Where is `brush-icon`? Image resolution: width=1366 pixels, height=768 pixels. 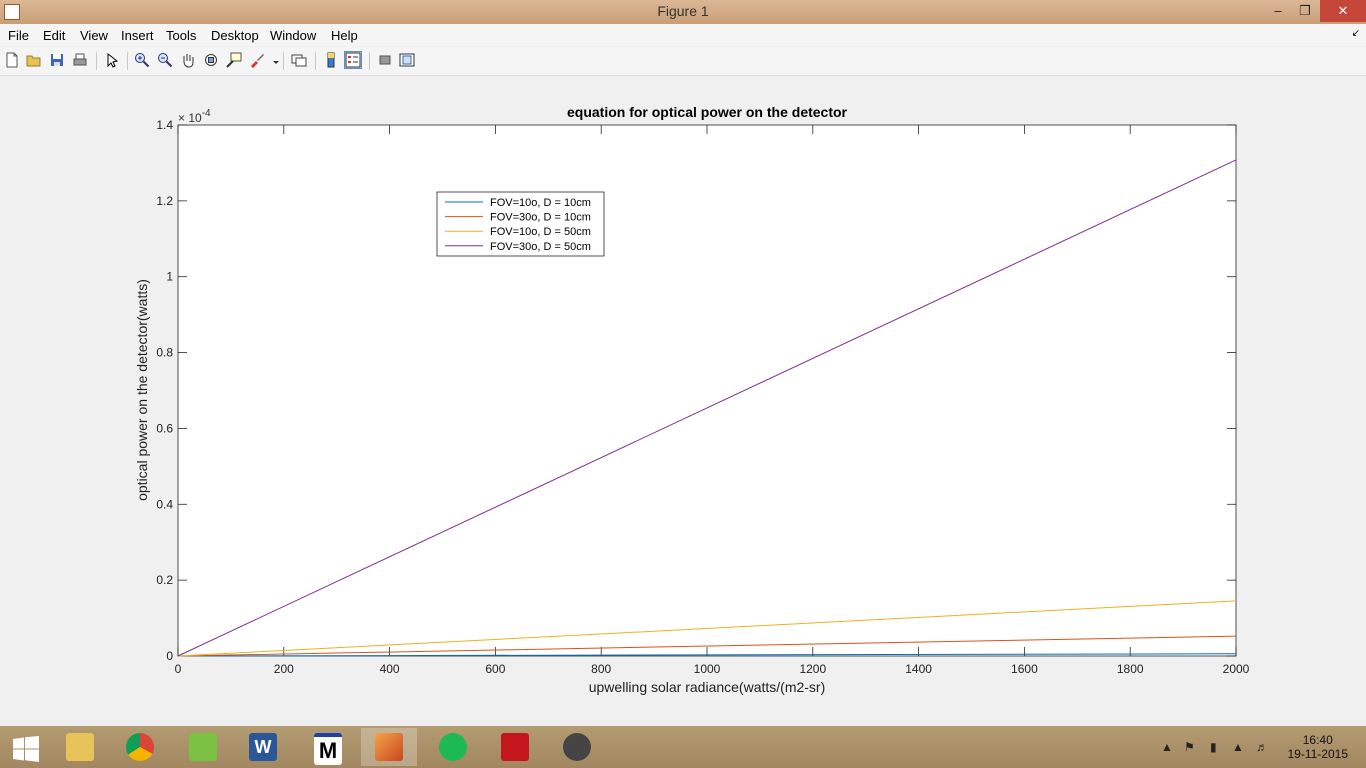
brush-icon is located at coordinates (257, 60).